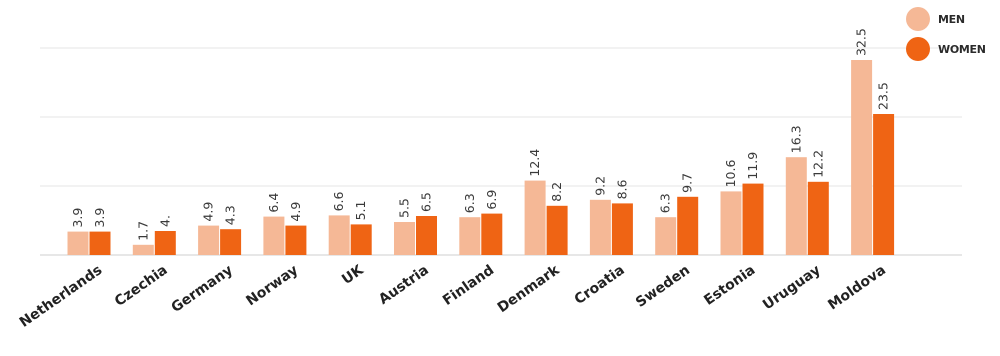 The width and height of the screenshot is (1000, 356). What do you see at coordinates (556, 192) in the screenshot?
I see `value-label-women: 8.2` at bounding box center [556, 192].